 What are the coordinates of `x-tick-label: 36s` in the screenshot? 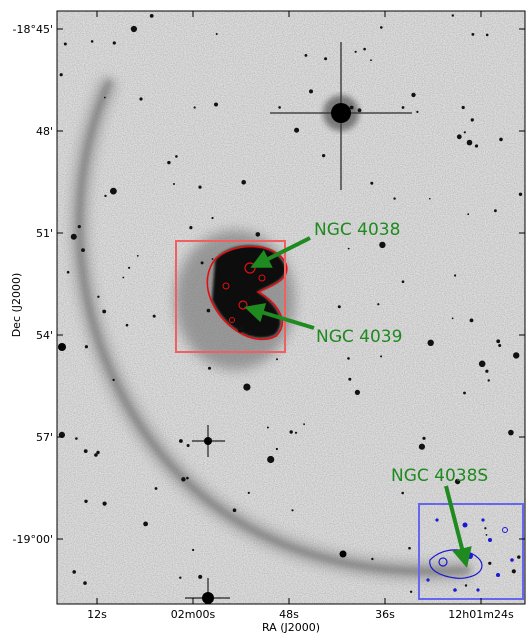 It's located at (385, 614).